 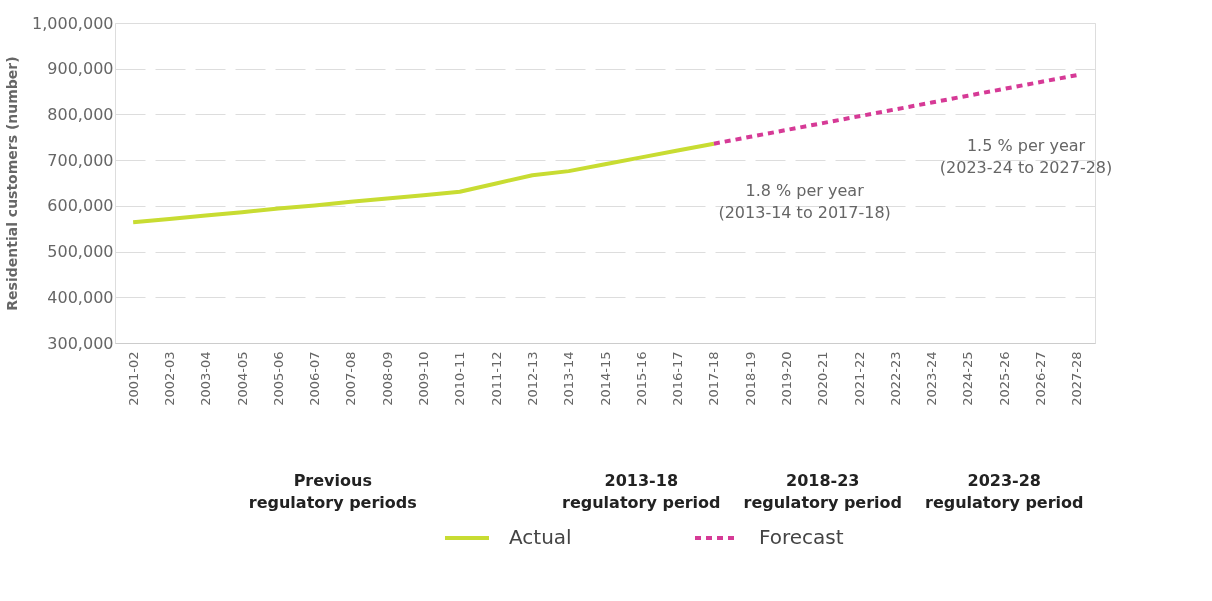 I want to click on y-axis-title: Residential customers (number), so click(x=12, y=183).